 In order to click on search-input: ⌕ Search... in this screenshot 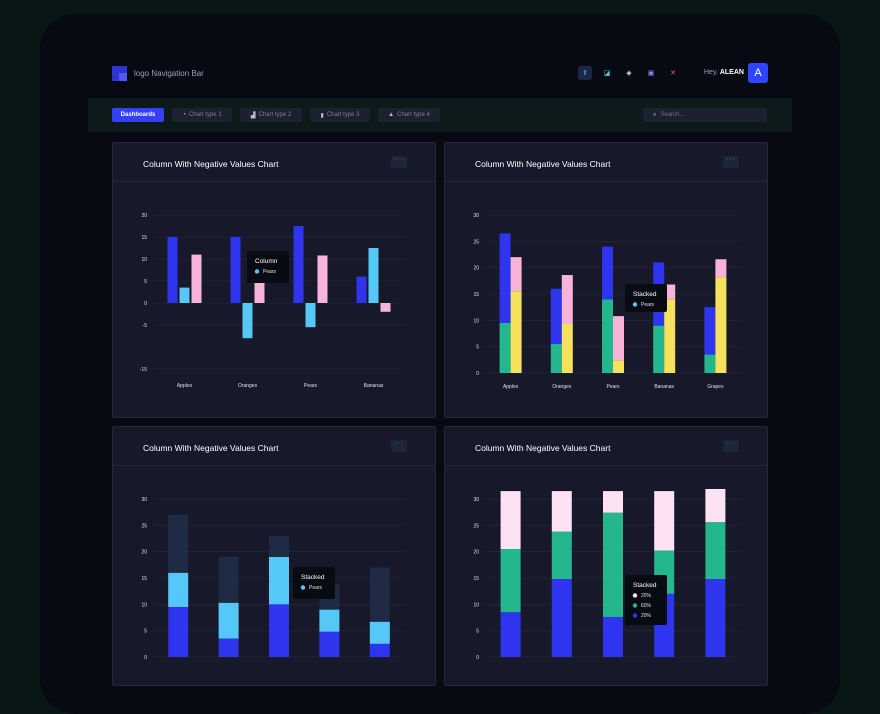, I will do `click(705, 115)`.